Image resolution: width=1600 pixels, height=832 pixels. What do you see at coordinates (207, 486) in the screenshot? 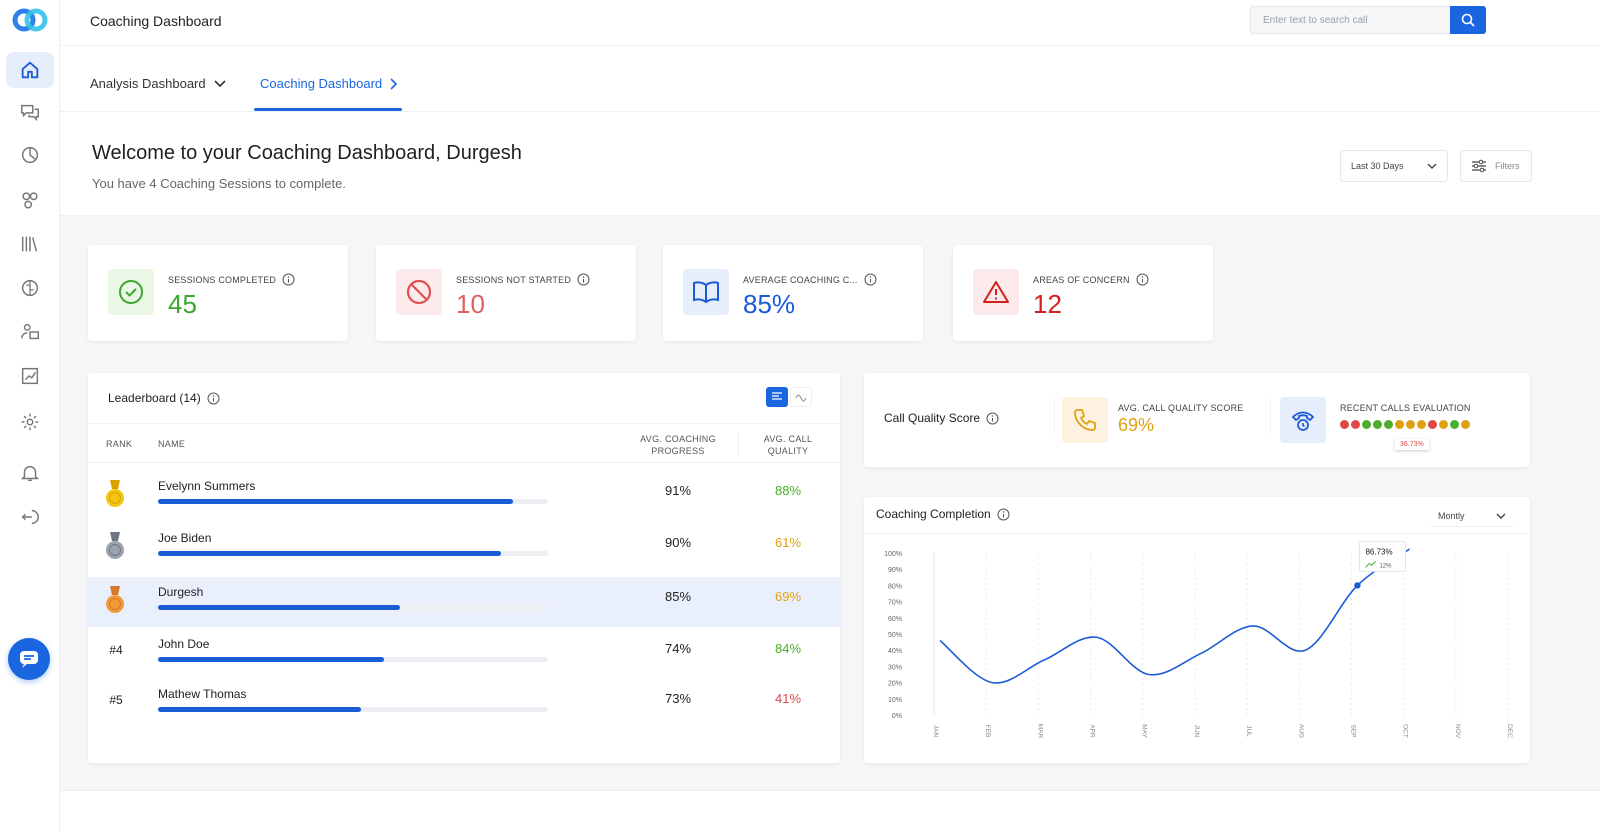
I see `participant-name: Evelynn Summers` at bounding box center [207, 486].